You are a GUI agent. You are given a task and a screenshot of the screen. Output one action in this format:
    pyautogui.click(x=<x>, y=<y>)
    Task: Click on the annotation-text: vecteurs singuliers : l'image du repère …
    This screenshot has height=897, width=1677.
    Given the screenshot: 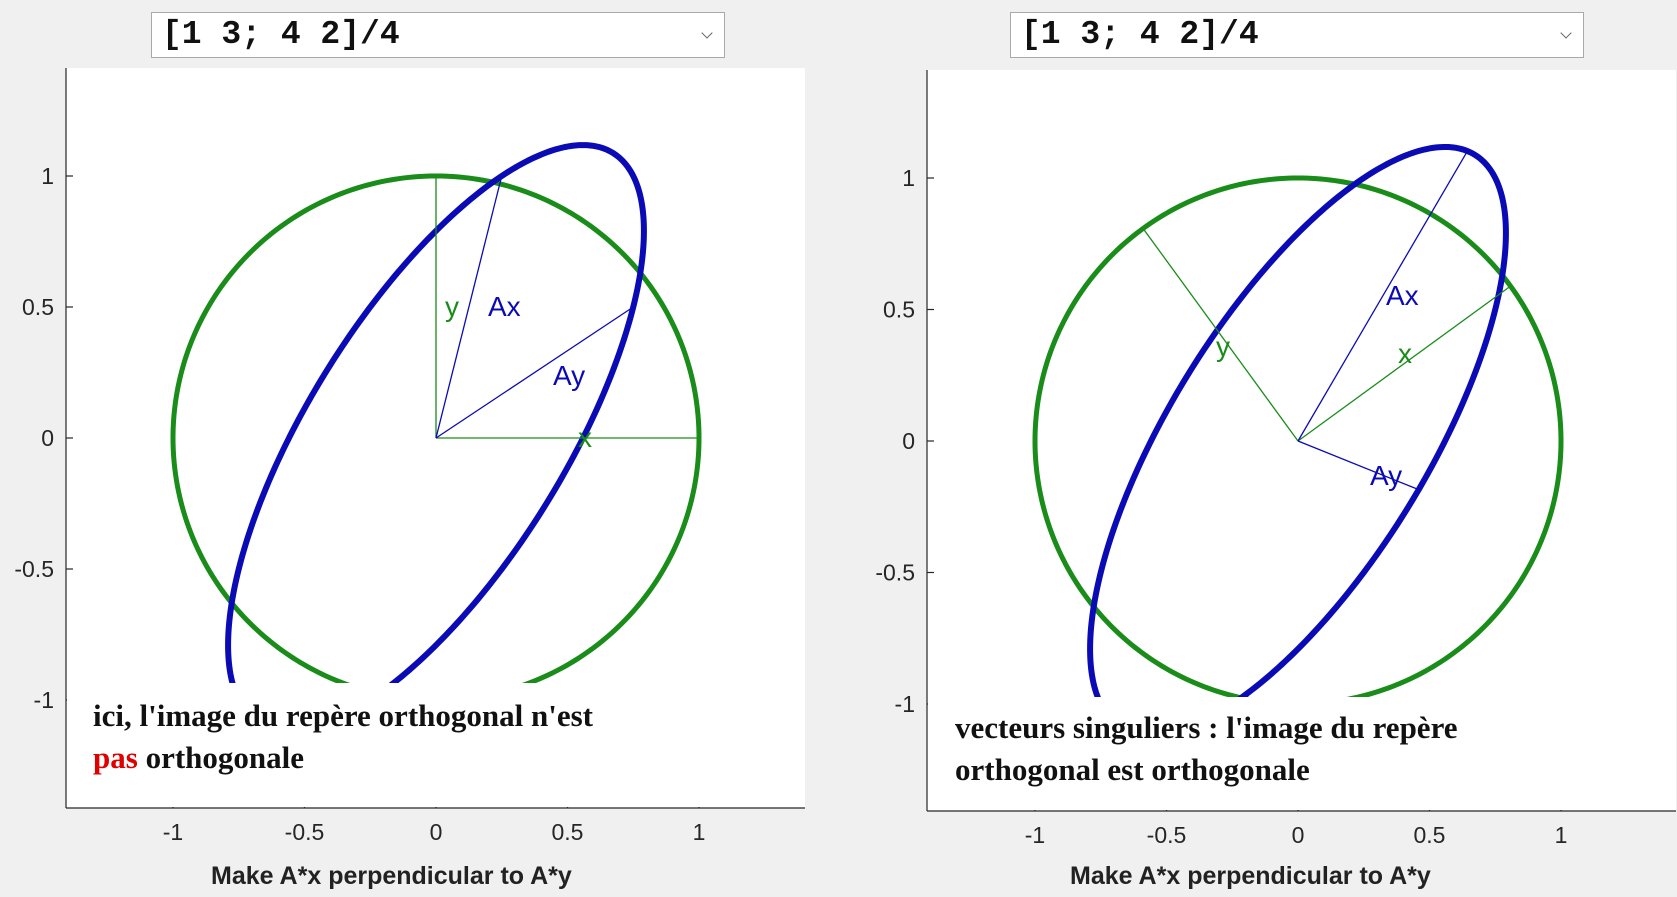 What is the action you would take?
    pyautogui.click(x=1206, y=749)
    